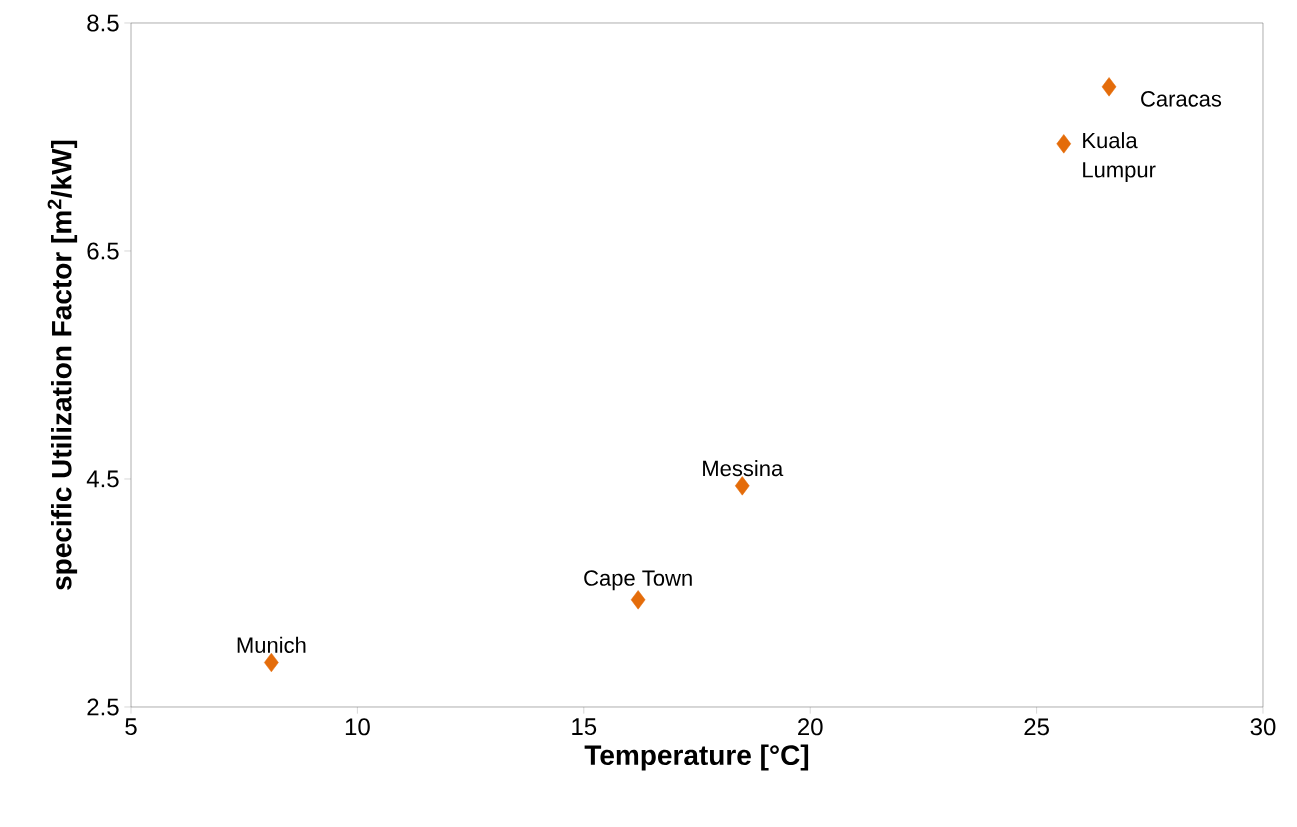  Describe the element at coordinates (696, 757) in the screenshot. I see `x-axis-title: Temperature [°C]` at that location.